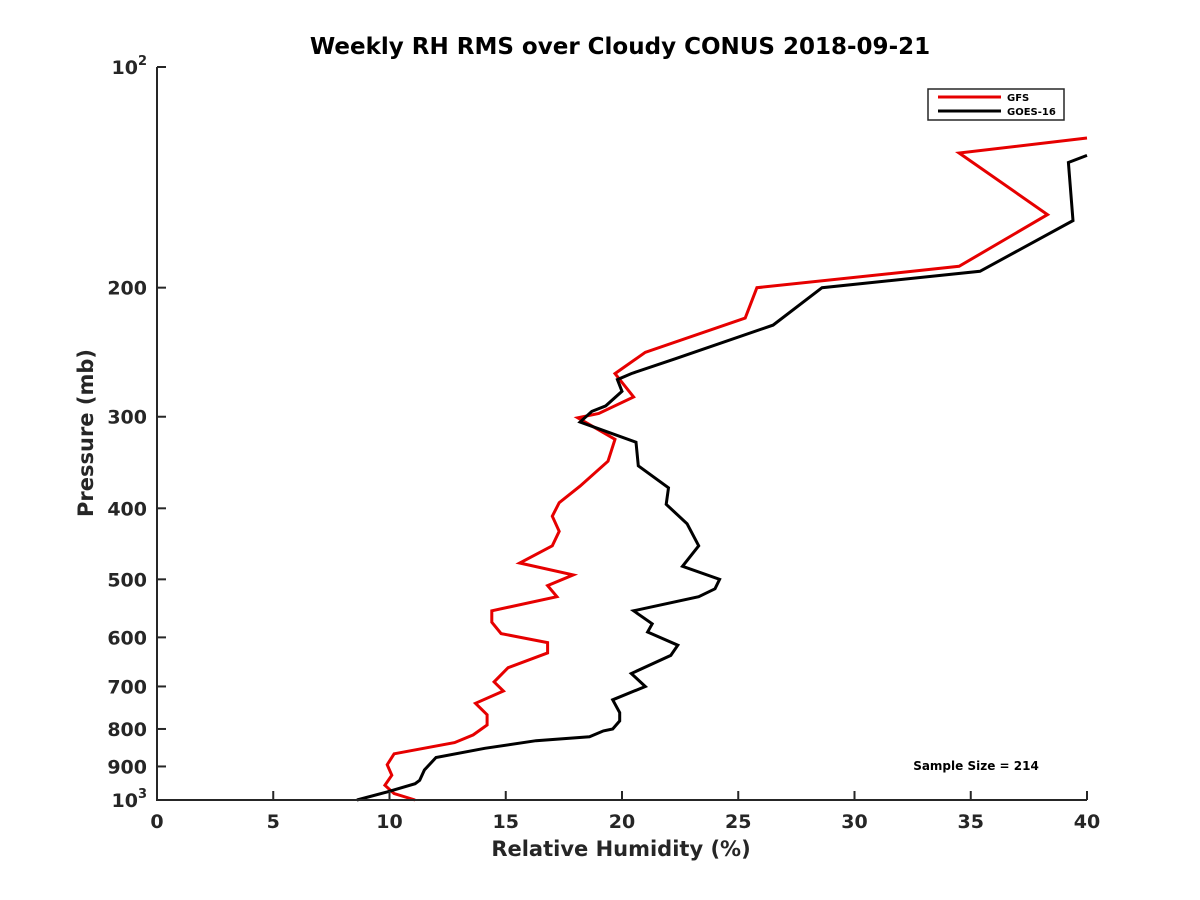 The width and height of the screenshot is (1200, 900). I want to click on legend-label-goes-16: GOES-16, so click(1031, 112).